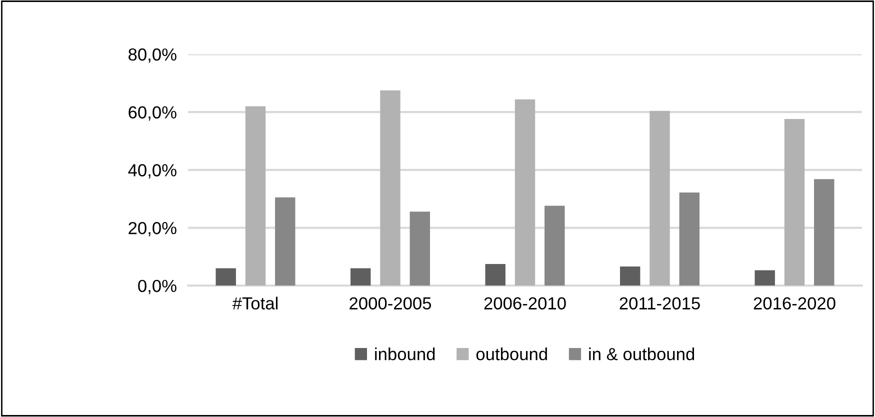 The width and height of the screenshot is (875, 417). What do you see at coordinates (157, 287) in the screenshot?
I see `y-tick-label: 0,0%` at bounding box center [157, 287].